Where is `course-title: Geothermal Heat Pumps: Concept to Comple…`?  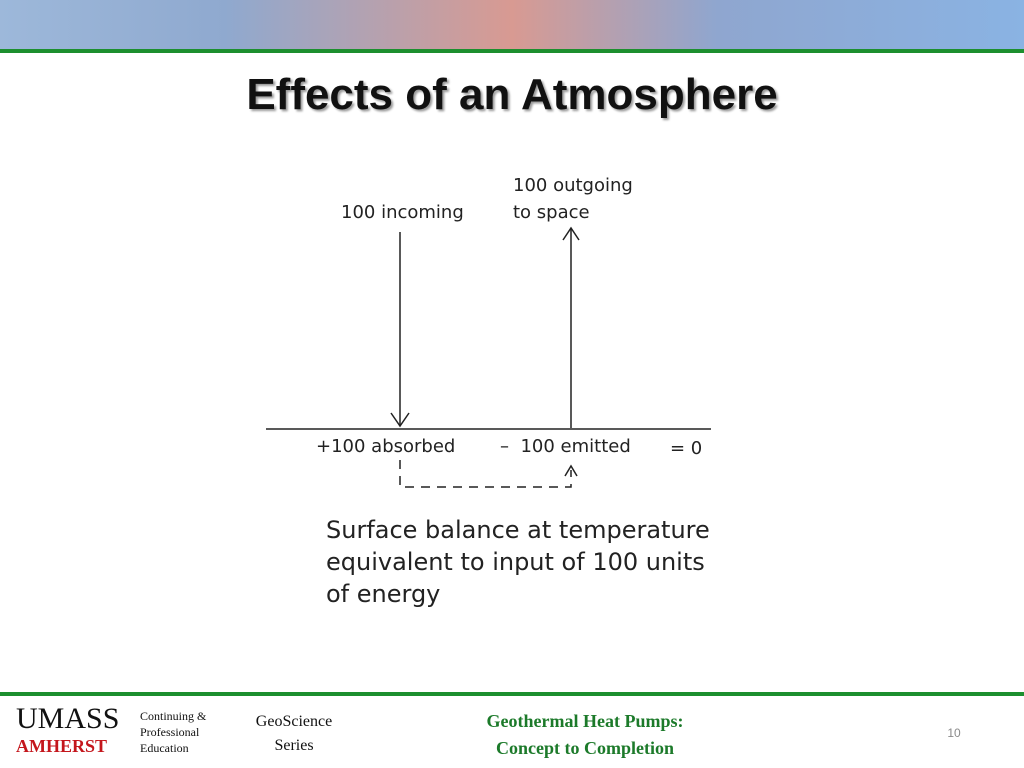 course-title: Geothermal Heat Pumps: Concept to Comple… is located at coordinates (585, 735).